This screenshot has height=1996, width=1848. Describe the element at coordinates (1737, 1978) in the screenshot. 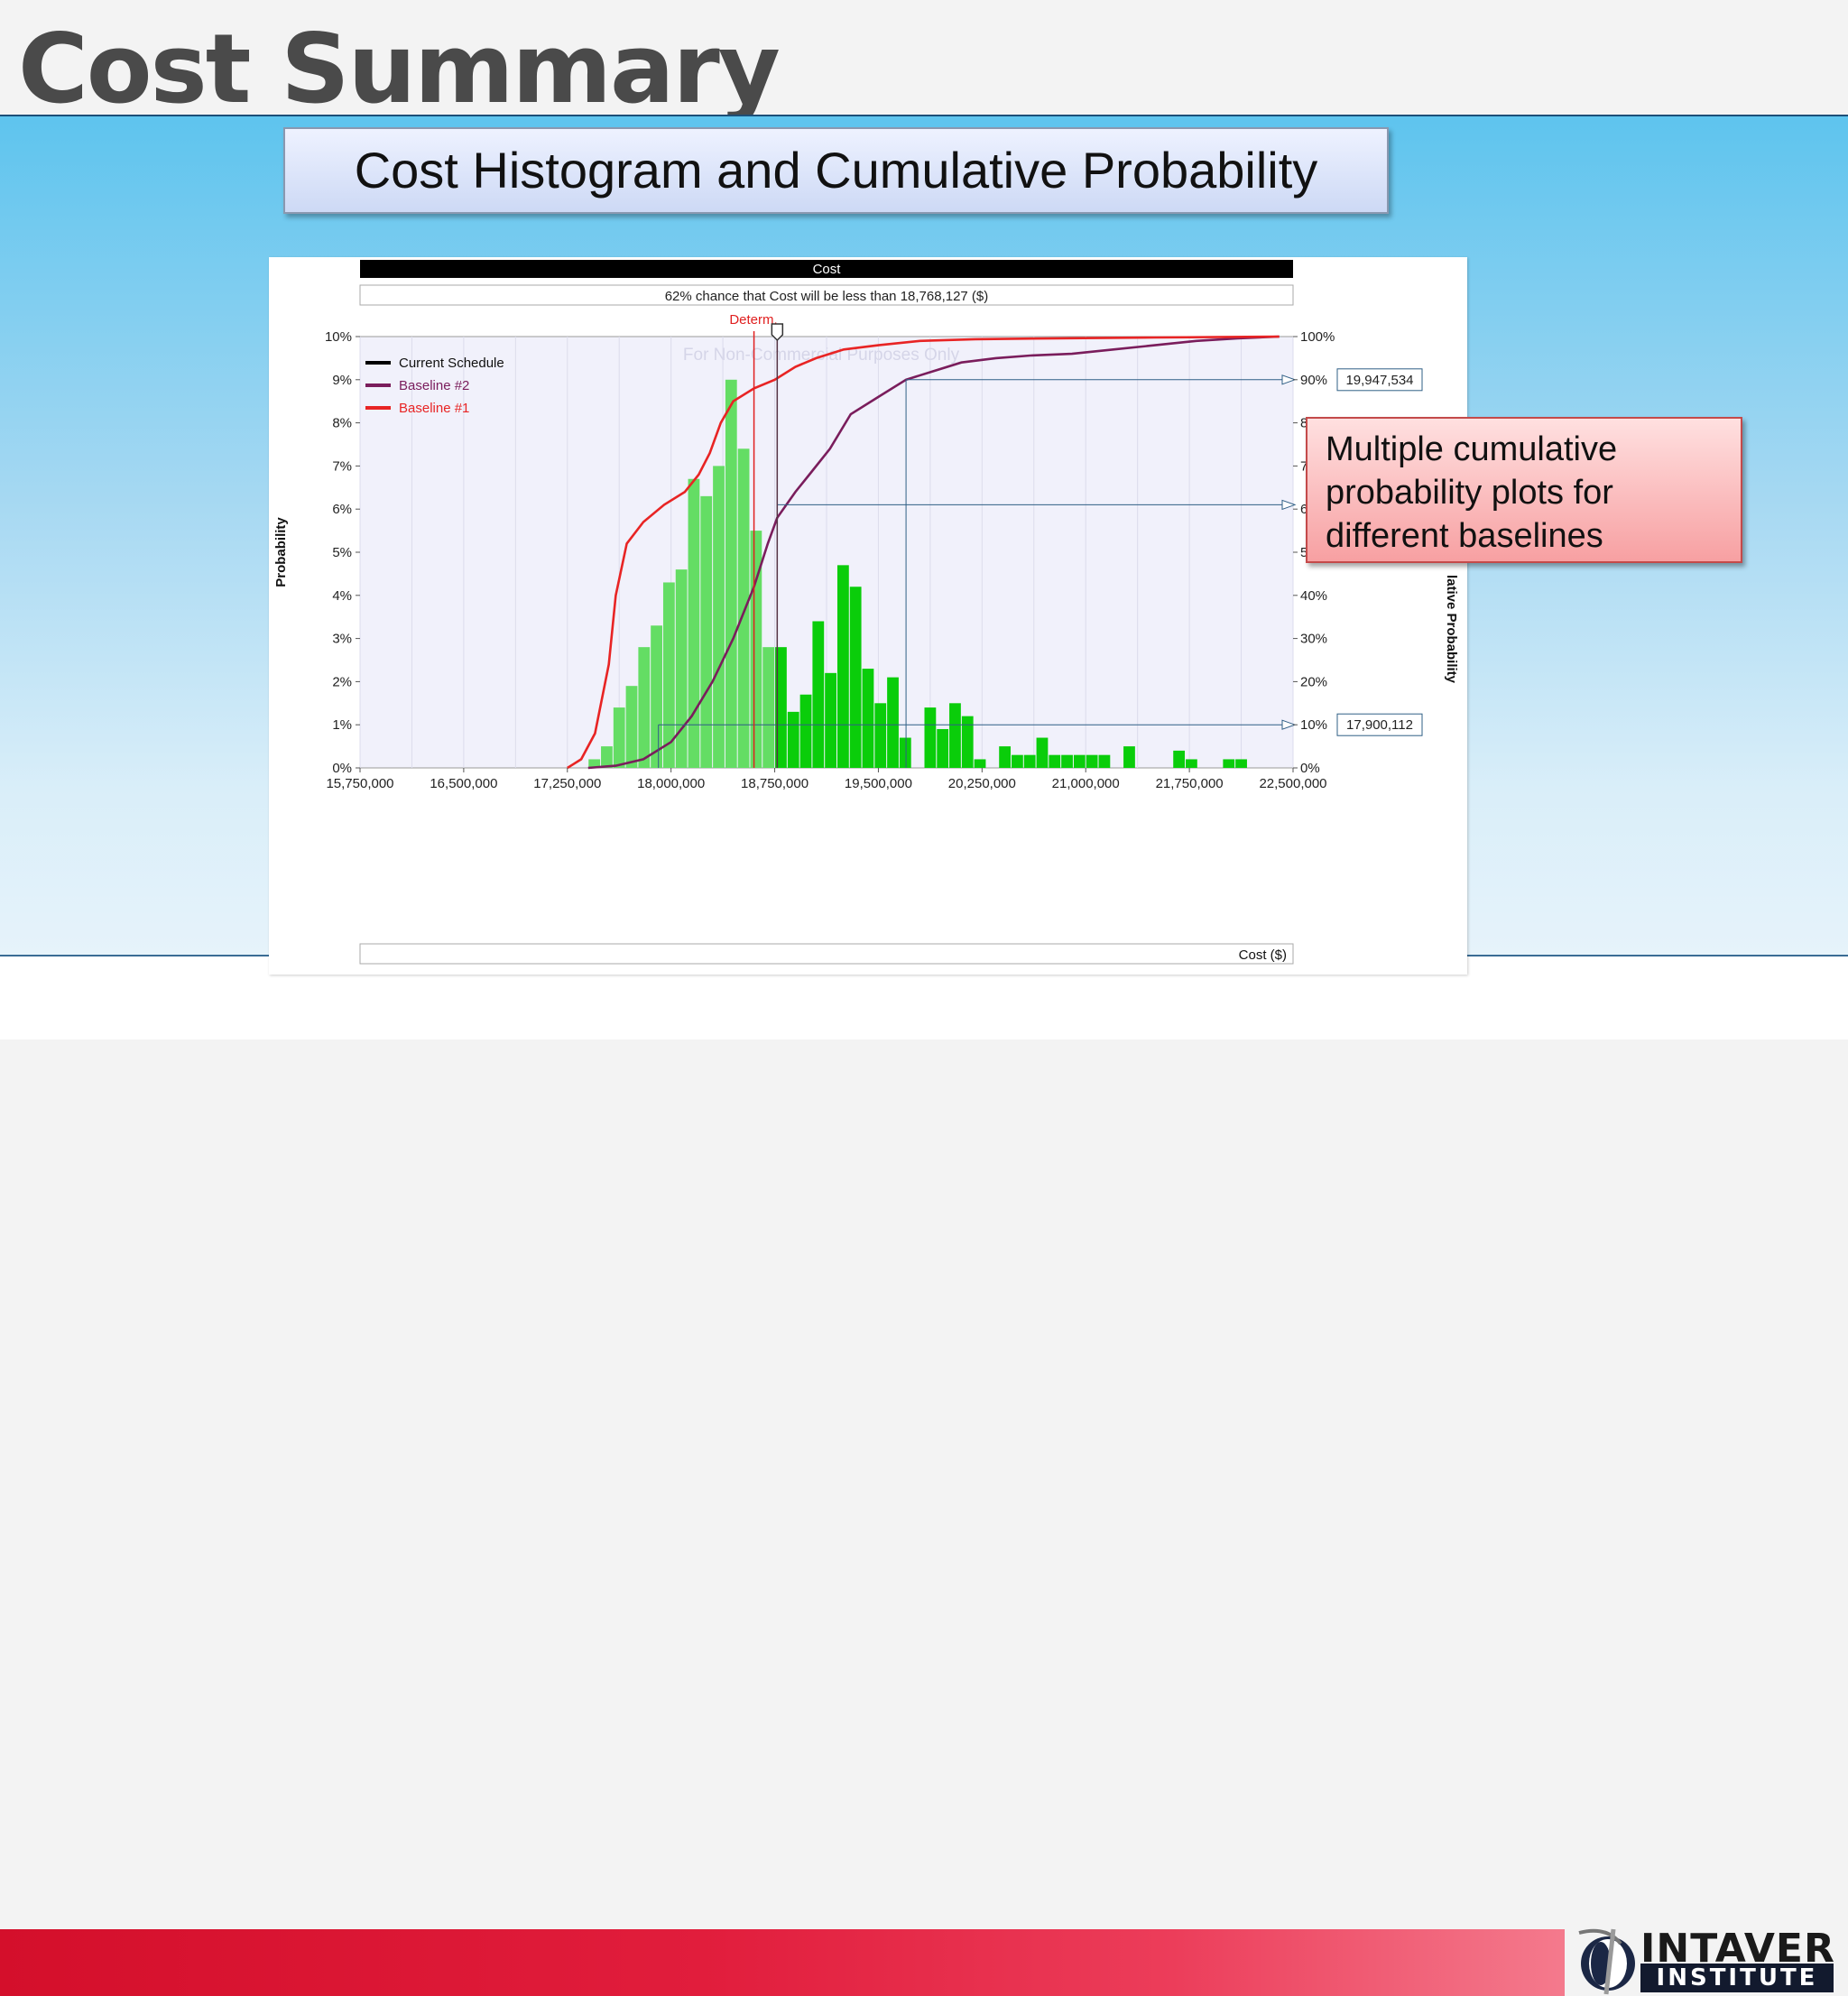

I see `logo-text-institute: INSTITUTE` at that location.